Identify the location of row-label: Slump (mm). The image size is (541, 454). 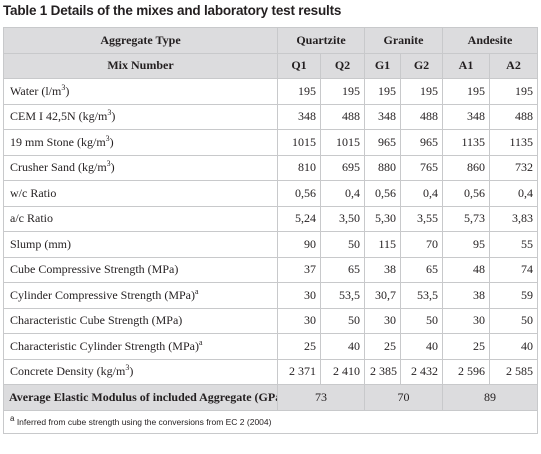
(140, 244).